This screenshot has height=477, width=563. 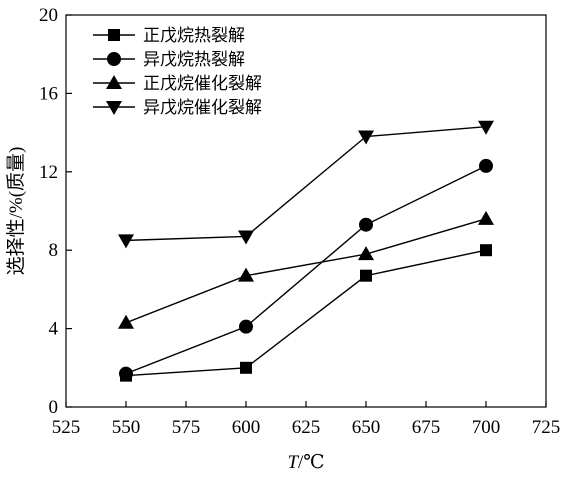 I want to click on legend-item: 正戊烷催化裂解, so click(x=177, y=84).